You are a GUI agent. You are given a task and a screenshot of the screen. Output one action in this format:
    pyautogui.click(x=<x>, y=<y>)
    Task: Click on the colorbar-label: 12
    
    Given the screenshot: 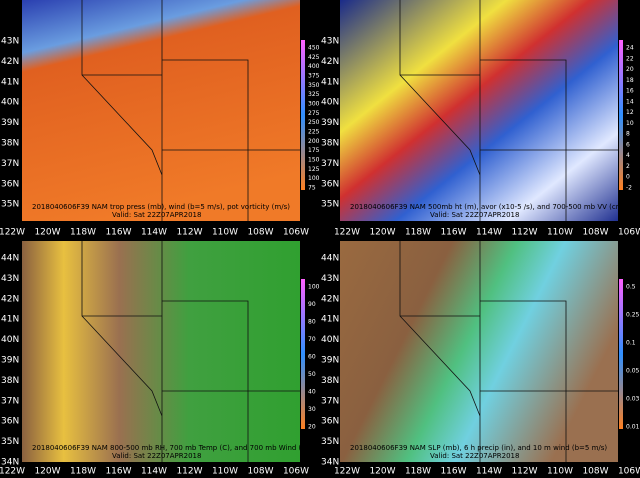 What is the action you would take?
    pyautogui.click(x=630, y=112)
    